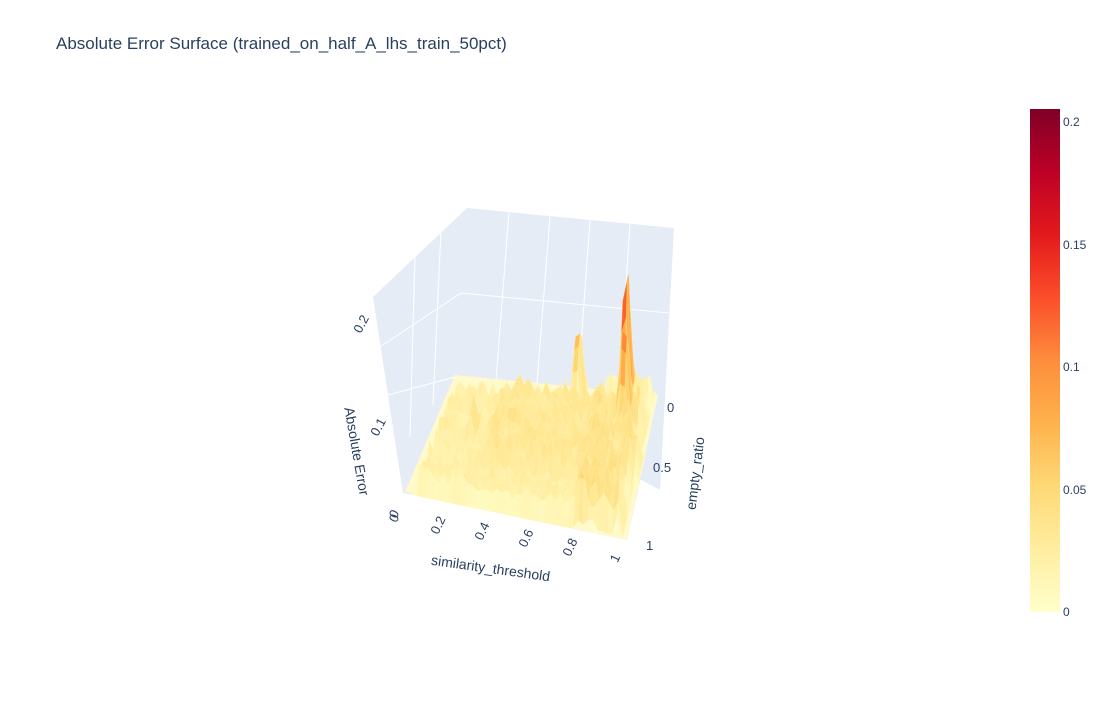 The height and width of the screenshot is (703, 1110). What do you see at coordinates (670, 407) in the screenshot?
I see `y-tick-0: 0` at bounding box center [670, 407].